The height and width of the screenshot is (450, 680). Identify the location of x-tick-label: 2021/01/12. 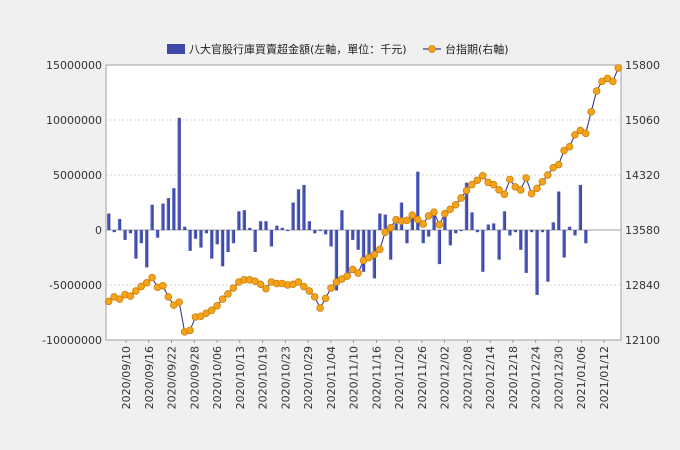
(604, 377).